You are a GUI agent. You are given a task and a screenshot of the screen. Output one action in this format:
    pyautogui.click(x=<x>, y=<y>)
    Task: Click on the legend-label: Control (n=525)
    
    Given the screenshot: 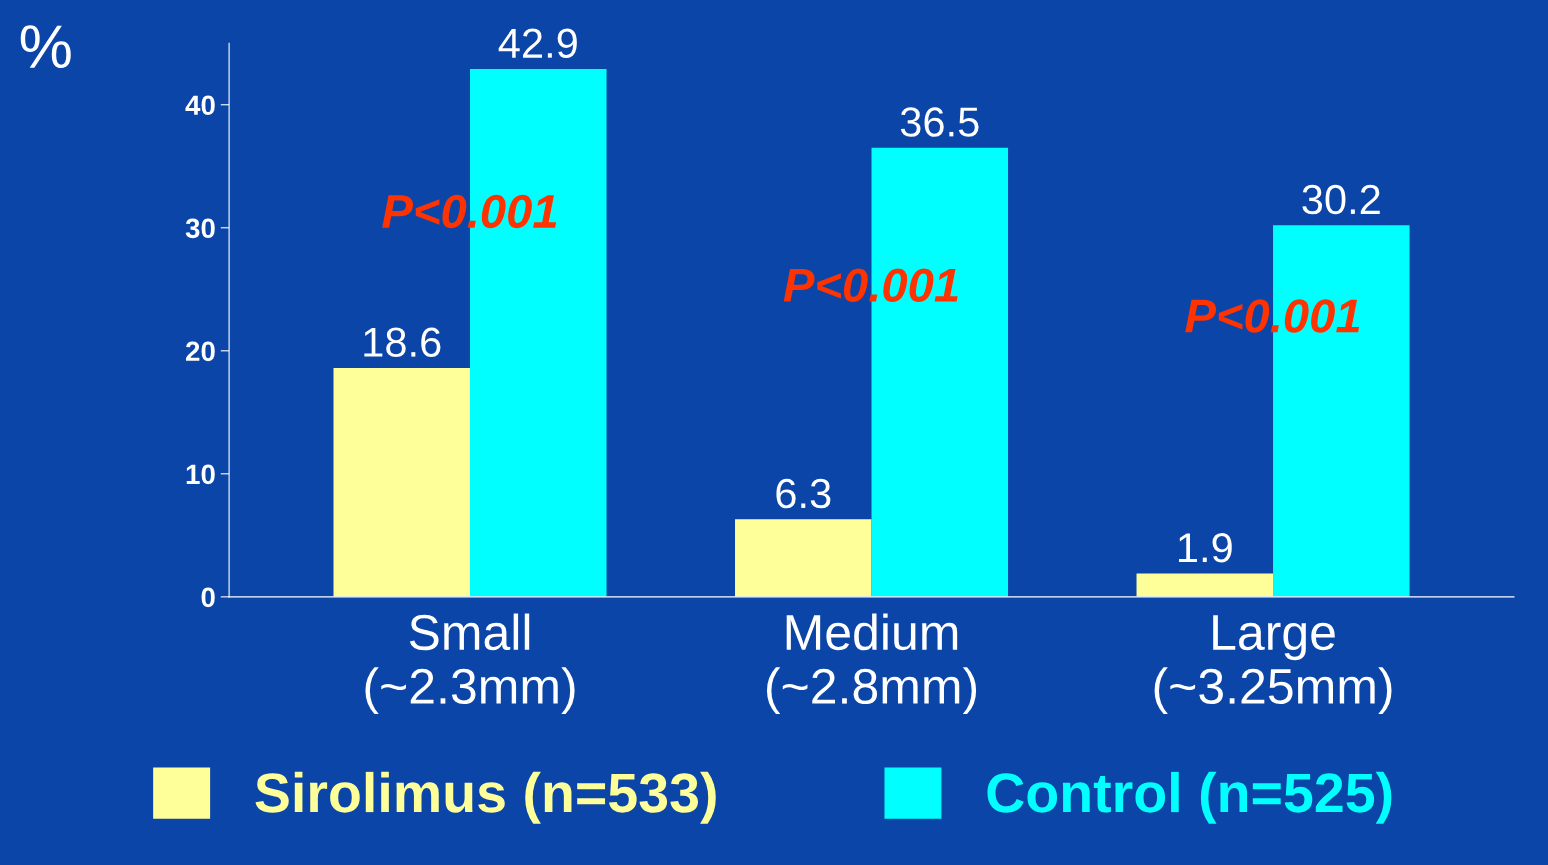 What is the action you would take?
    pyautogui.click(x=1189, y=797)
    